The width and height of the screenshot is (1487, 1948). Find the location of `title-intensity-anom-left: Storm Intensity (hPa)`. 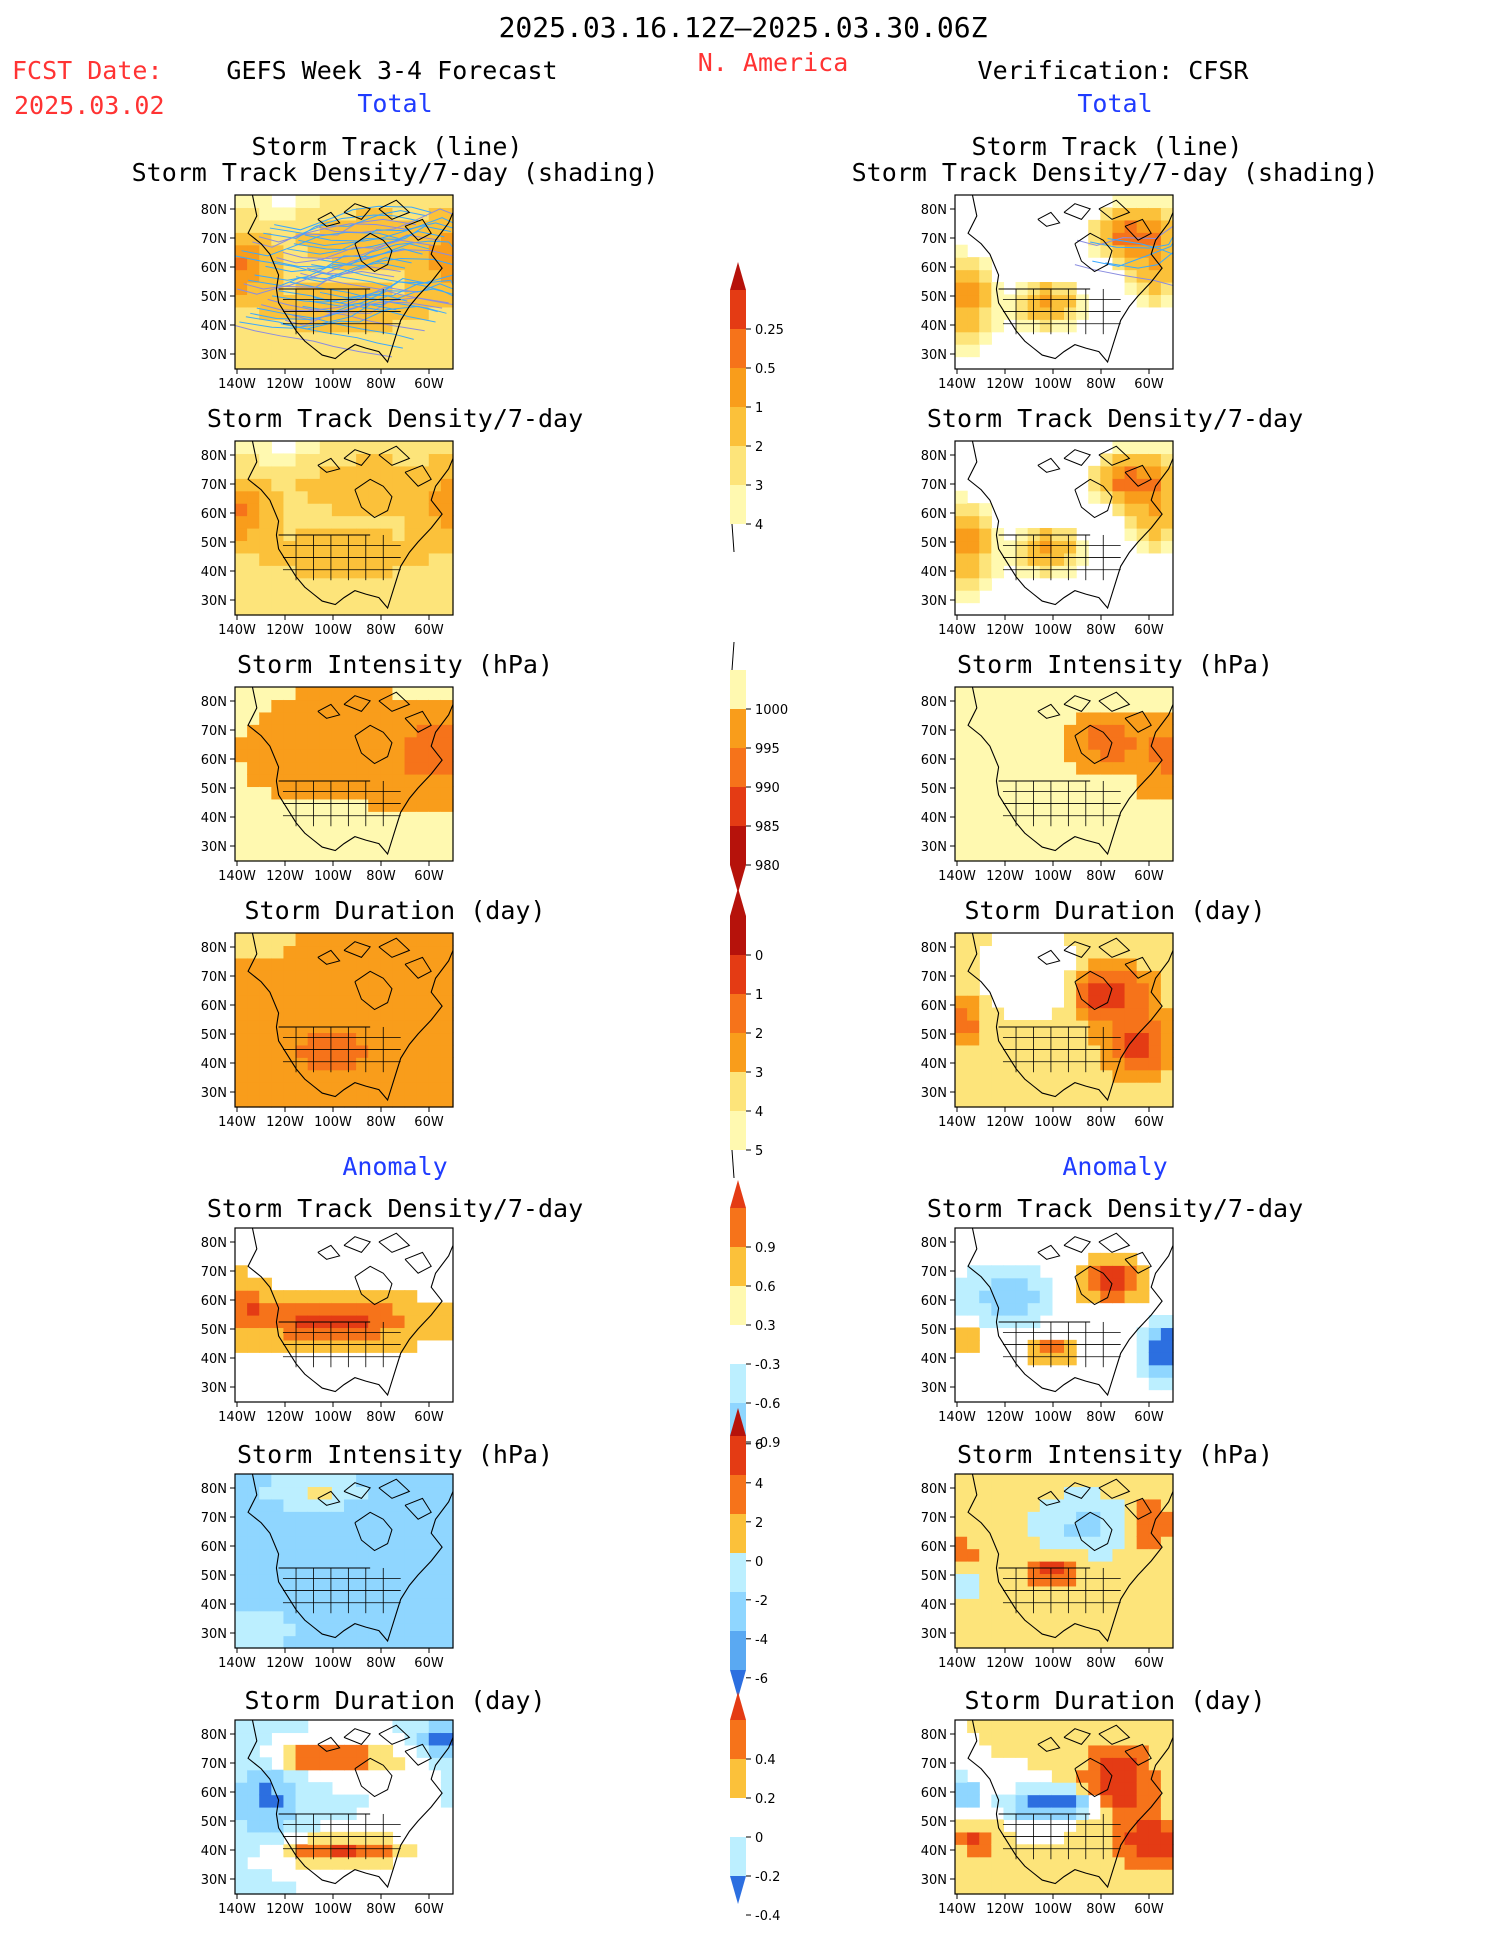

title-intensity-anom-left: Storm Intensity (hPa) is located at coordinates (395, 1454).